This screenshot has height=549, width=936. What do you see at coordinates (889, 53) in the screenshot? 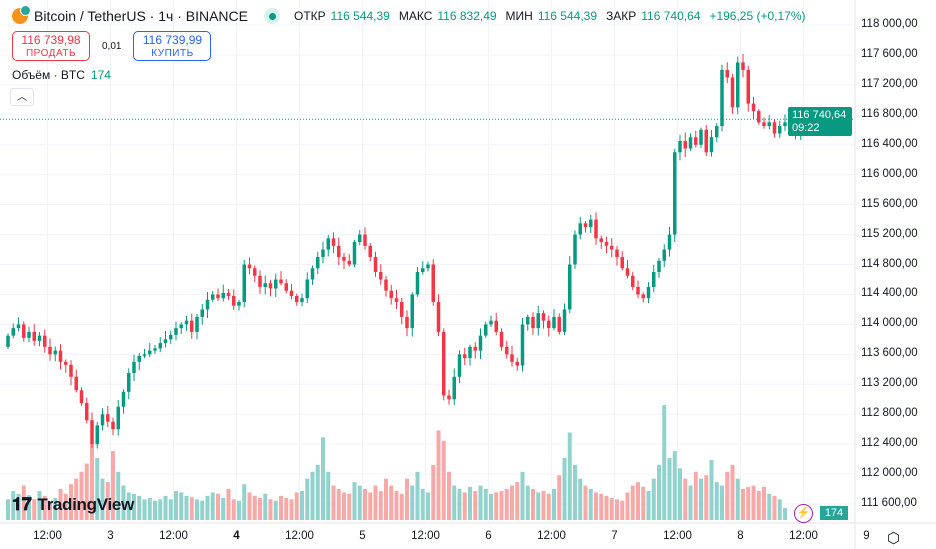
I see `price-tick-label: 117 600,00` at bounding box center [889, 53].